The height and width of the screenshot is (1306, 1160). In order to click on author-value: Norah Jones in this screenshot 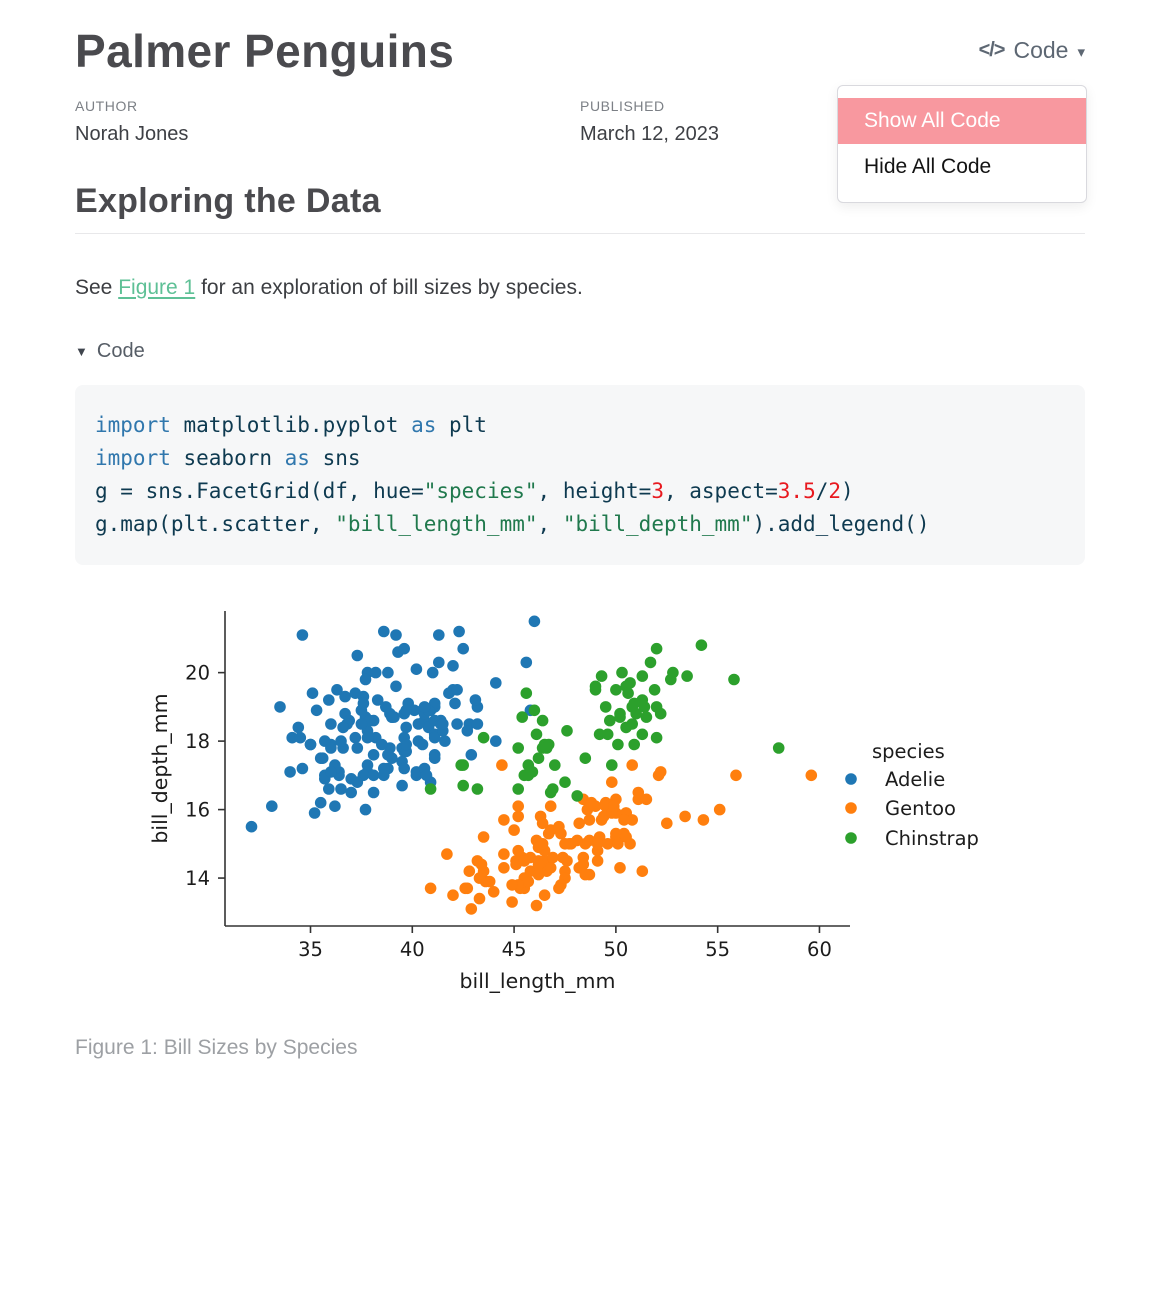, I will do `click(132, 133)`.